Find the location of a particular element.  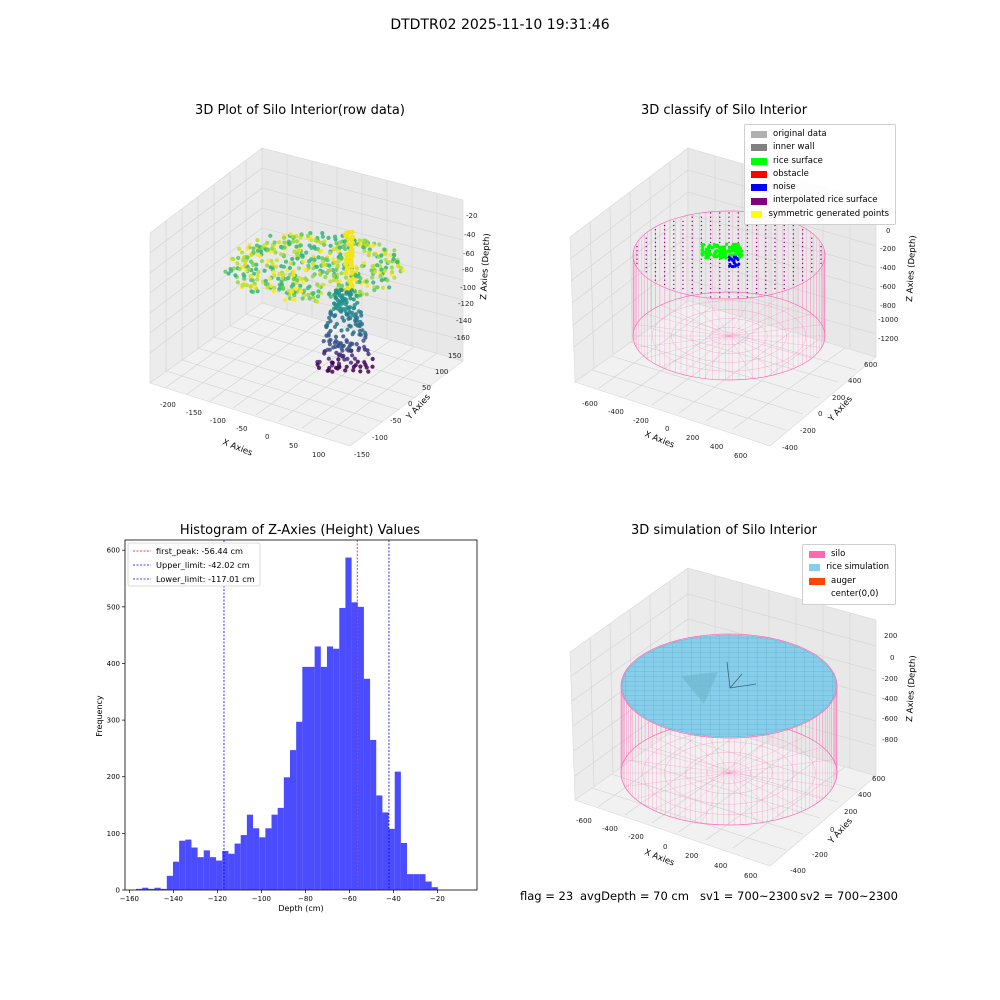

histogram-ylabel: Frequency is located at coordinates (99, 716).